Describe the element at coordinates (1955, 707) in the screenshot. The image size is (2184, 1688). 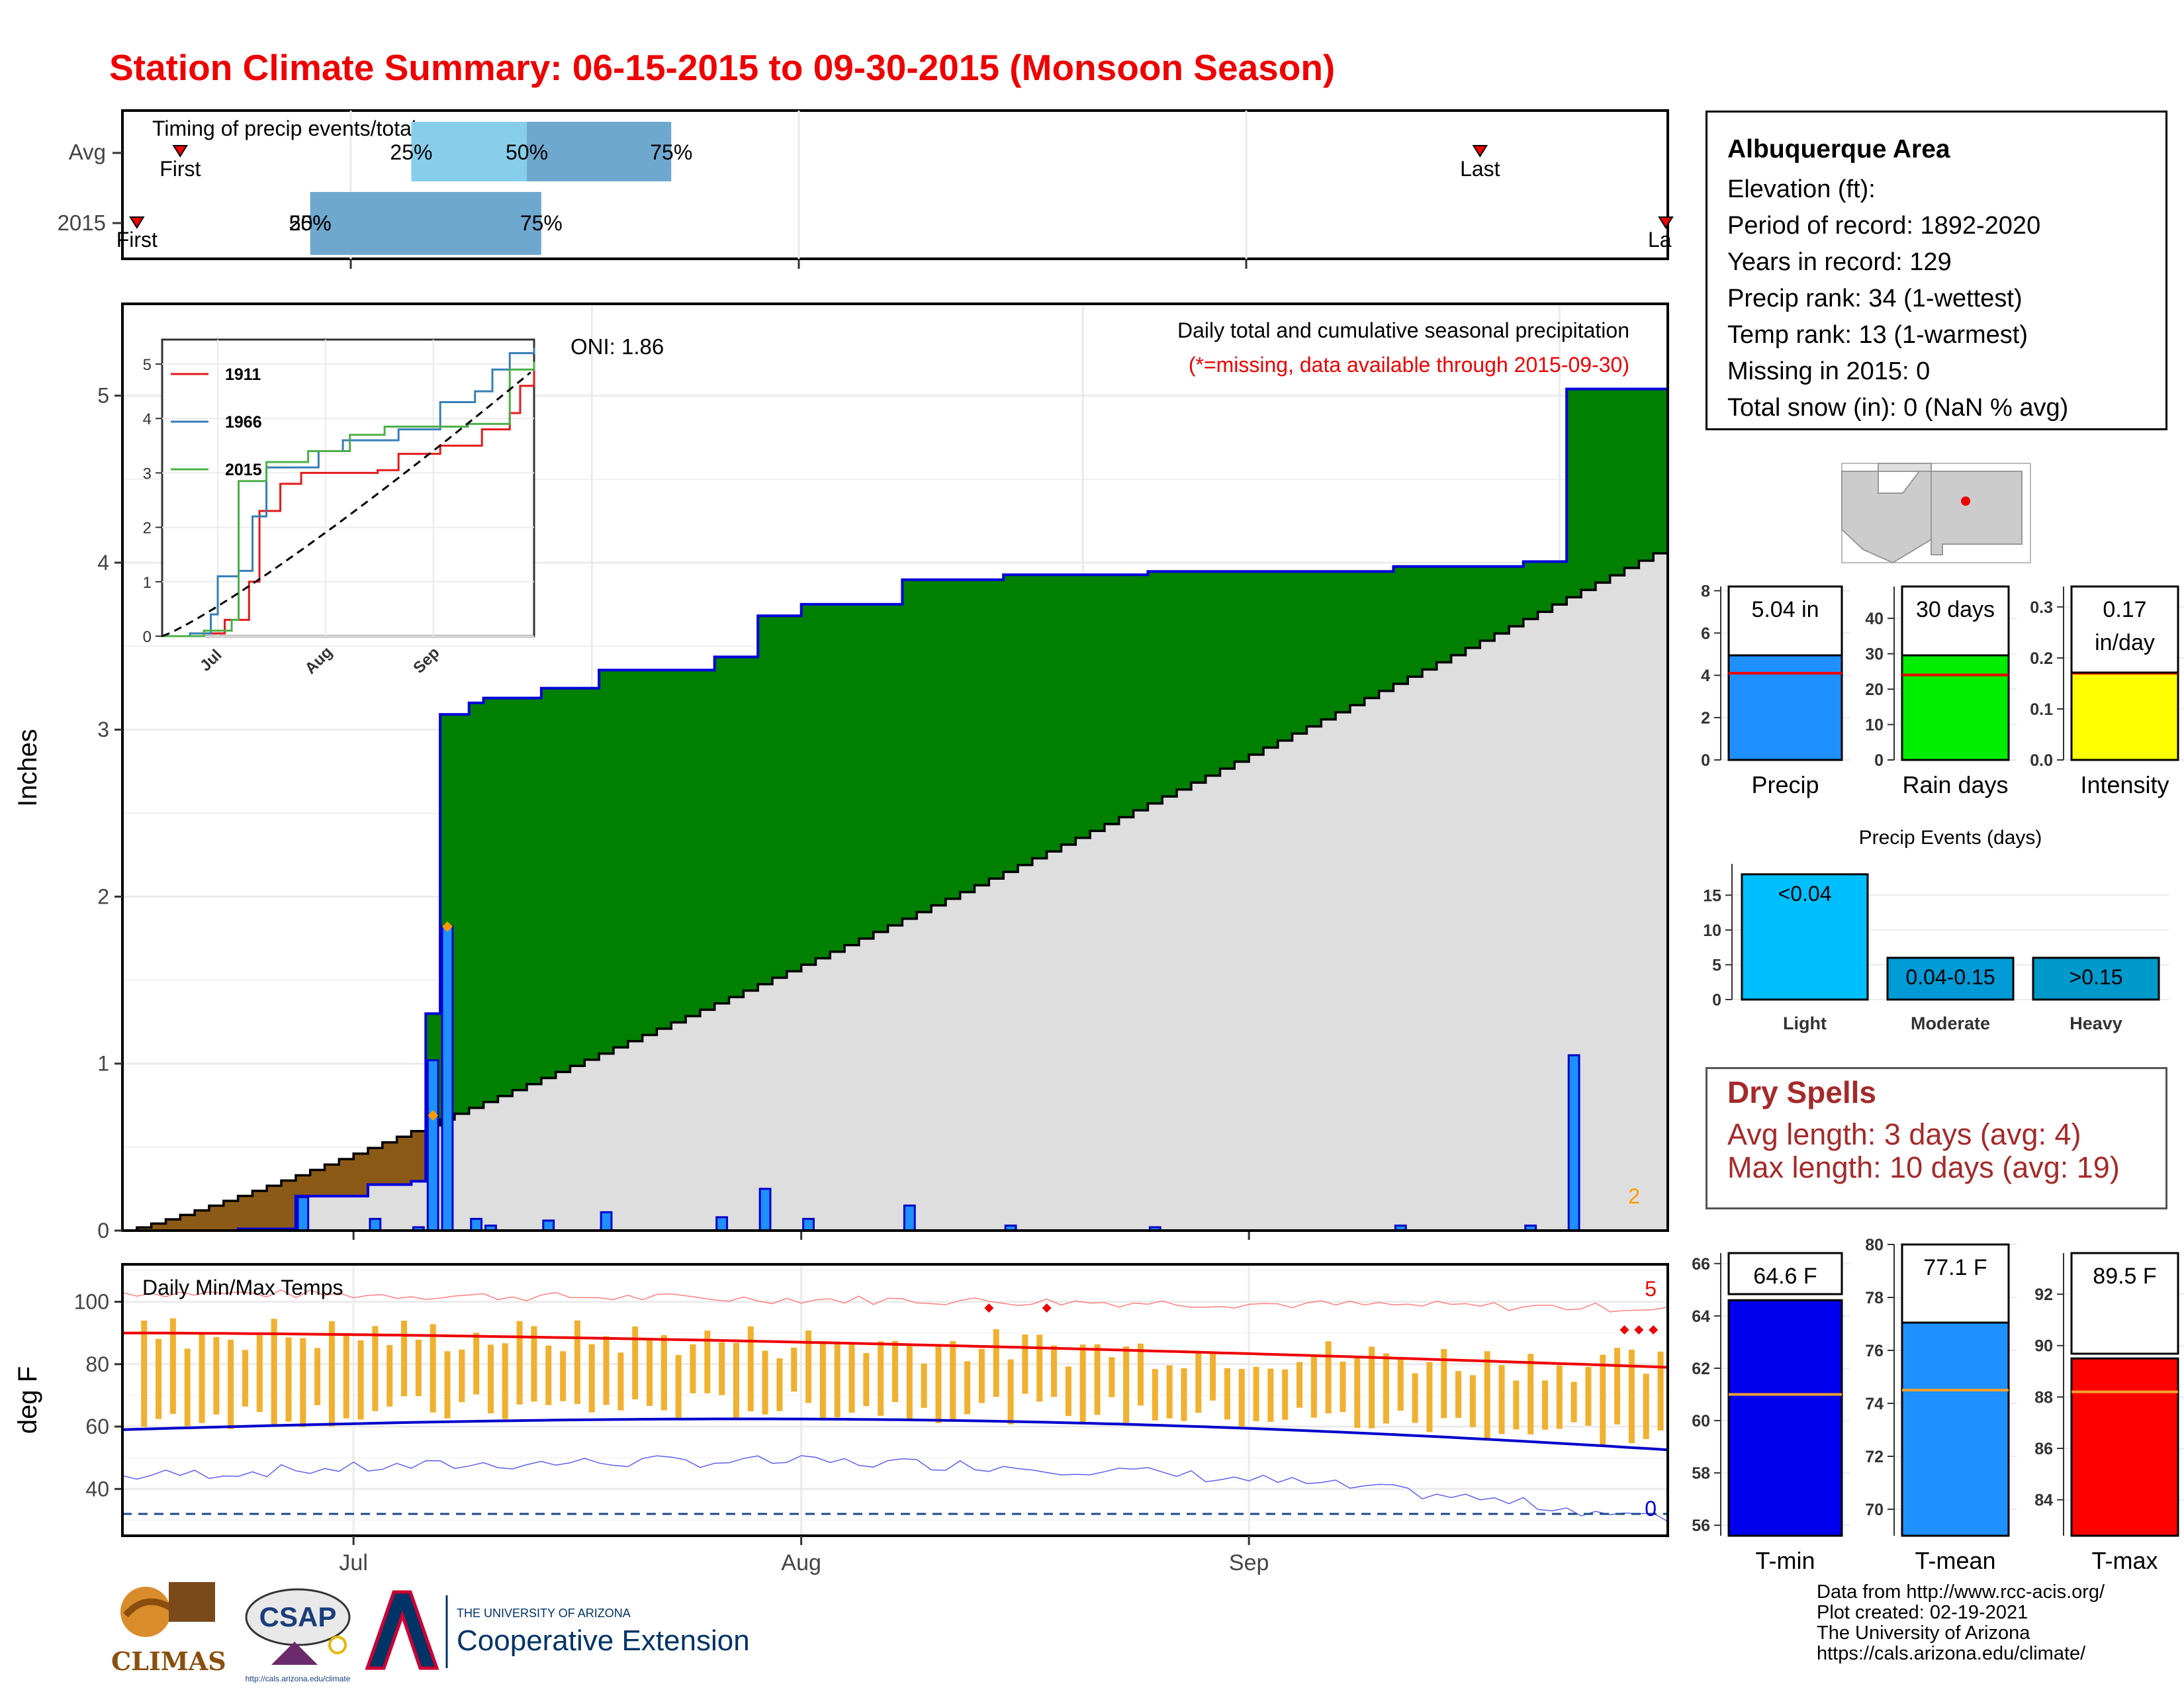
I see `rain-days-bar` at that location.